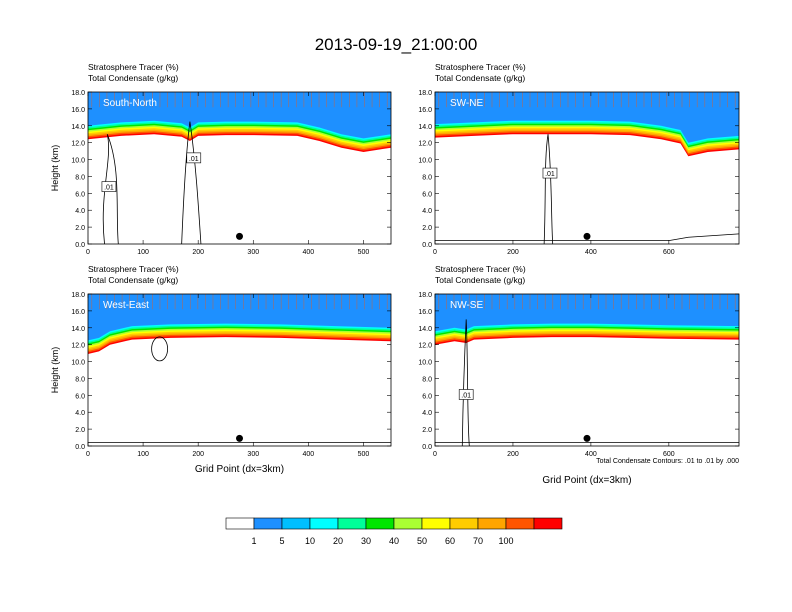  What do you see at coordinates (126, 305) in the screenshot?
I see `panel-title: West-East` at bounding box center [126, 305].